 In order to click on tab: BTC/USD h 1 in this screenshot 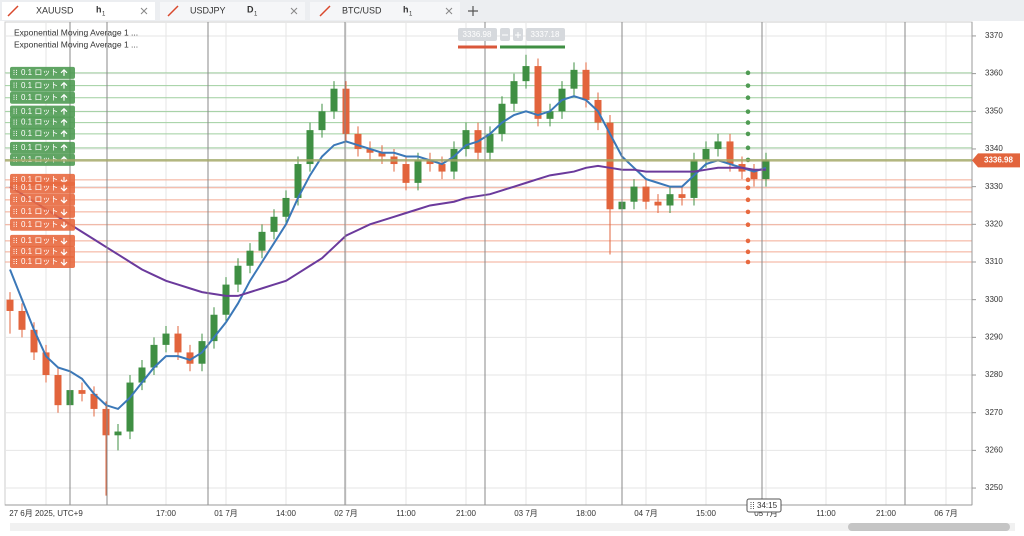, I will do `click(385, 11)`.